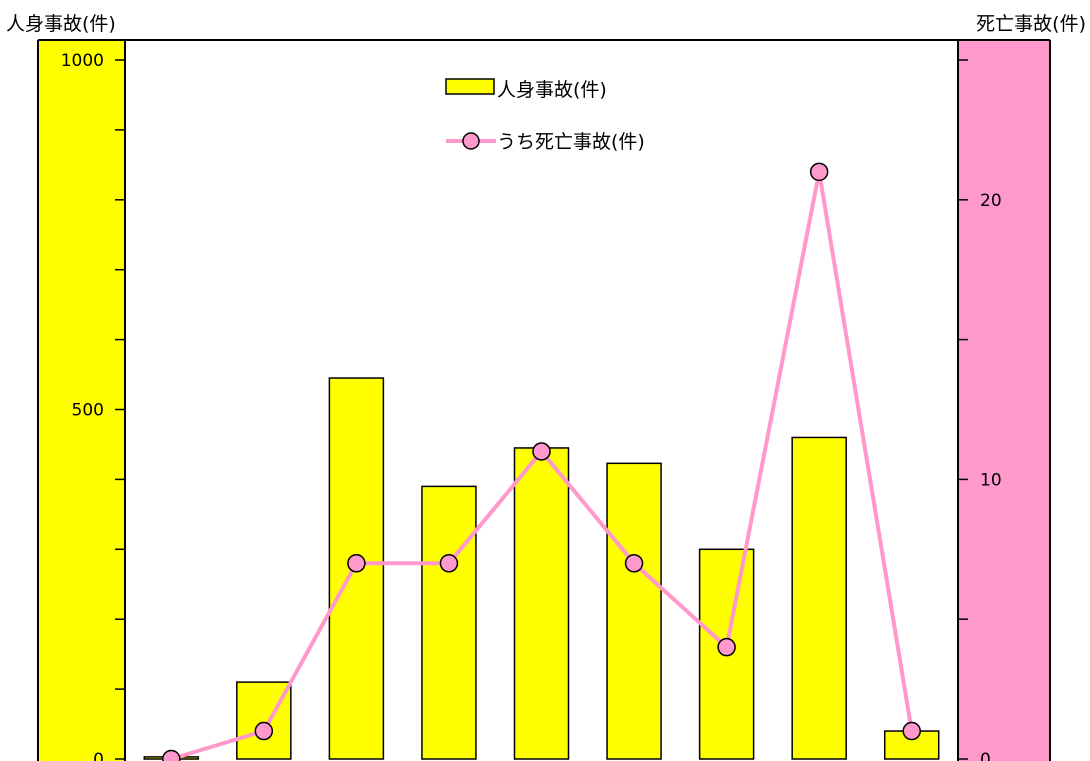 The height and width of the screenshot is (761, 1090). I want to click on left-axis-band, so click(81, 400).